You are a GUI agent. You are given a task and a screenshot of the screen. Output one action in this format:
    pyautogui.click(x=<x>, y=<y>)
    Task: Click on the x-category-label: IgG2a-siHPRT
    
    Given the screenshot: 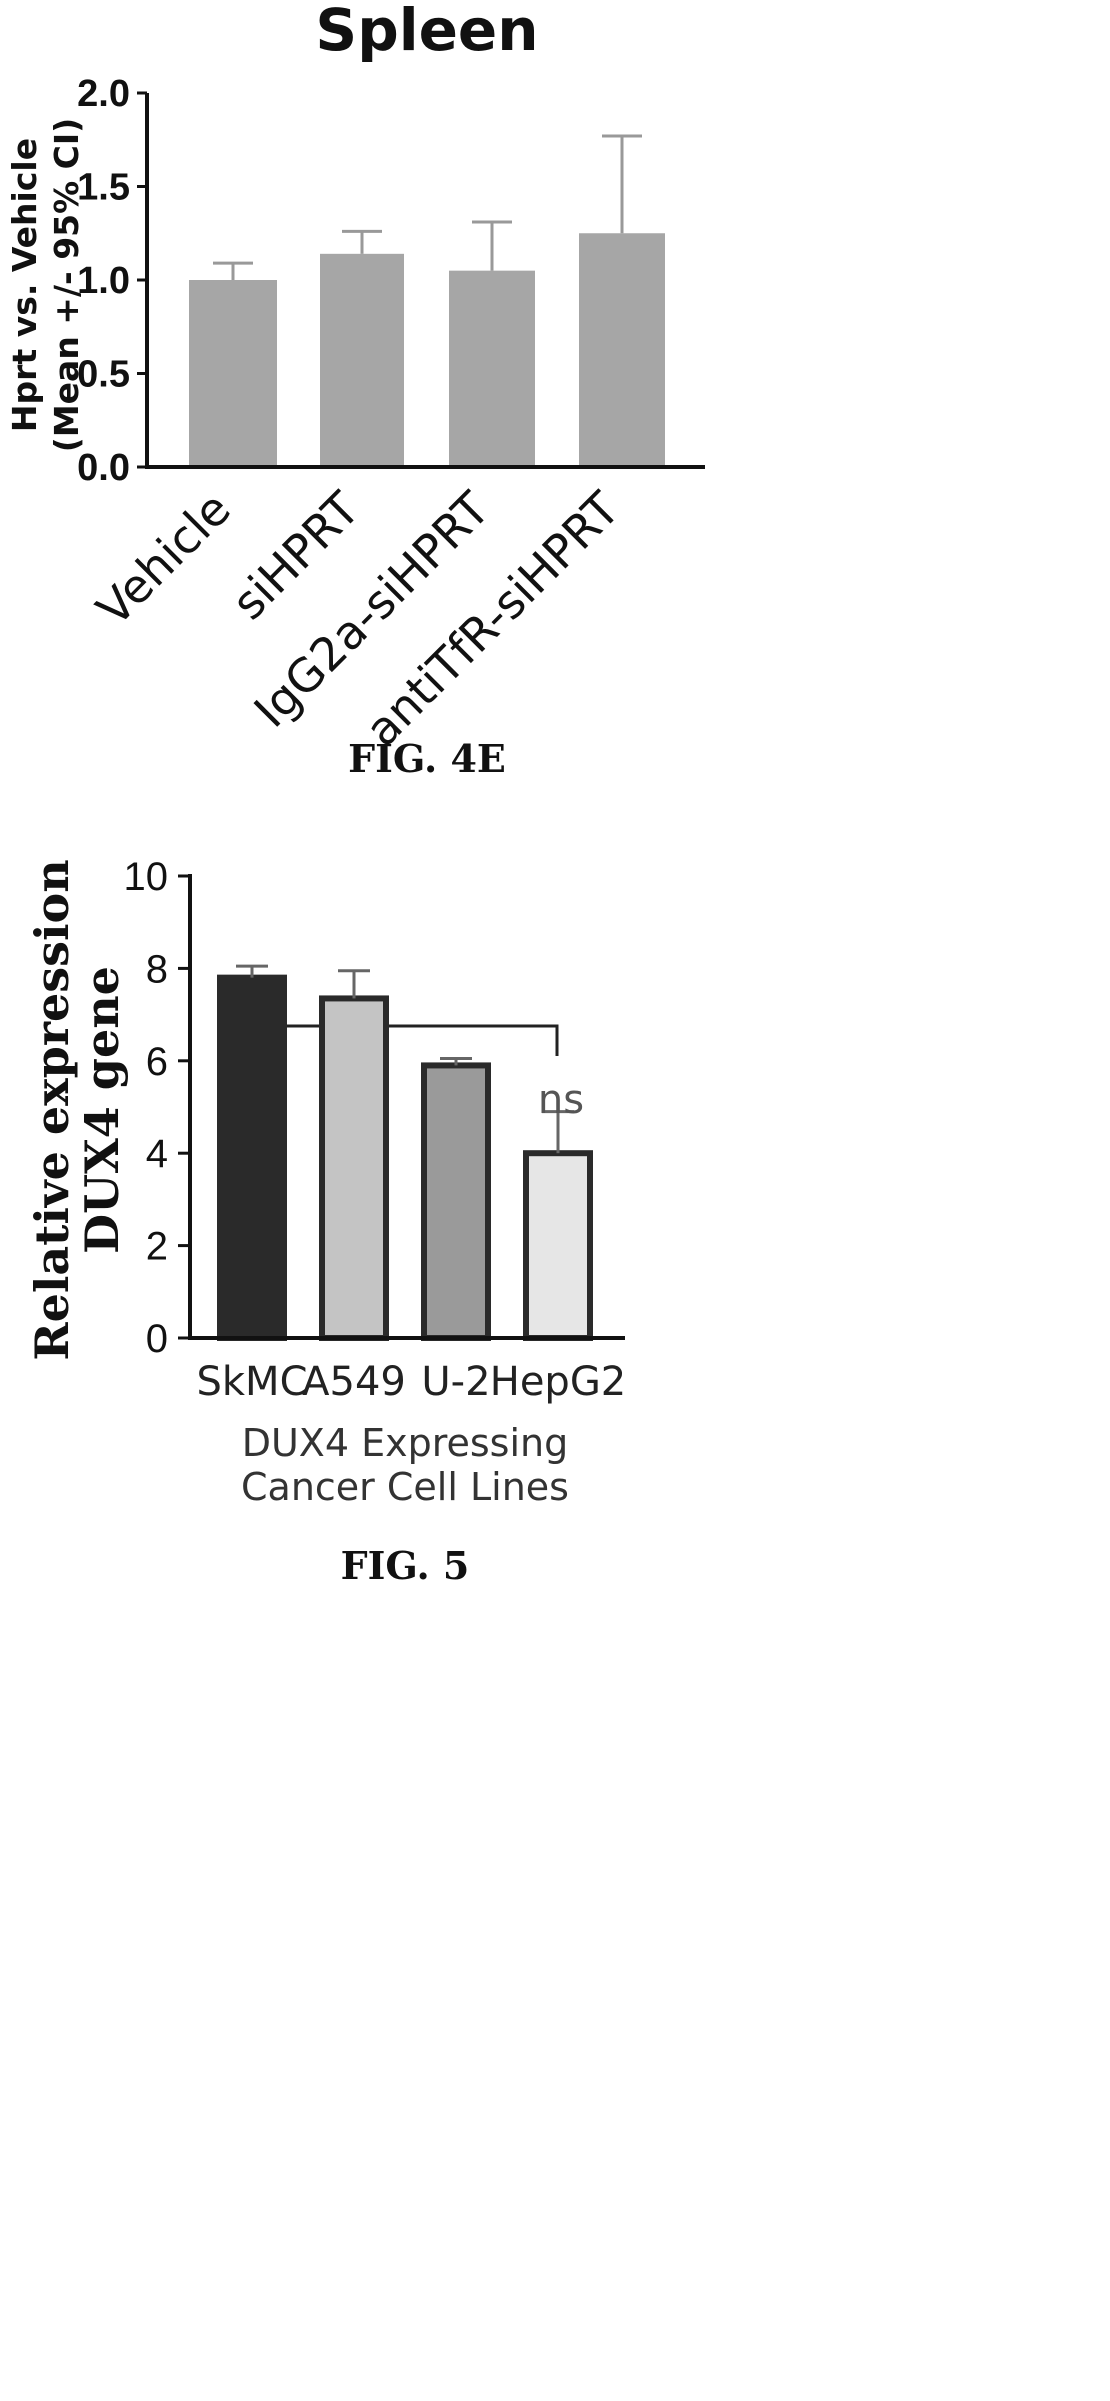 What is the action you would take?
    pyautogui.click(x=372, y=609)
    